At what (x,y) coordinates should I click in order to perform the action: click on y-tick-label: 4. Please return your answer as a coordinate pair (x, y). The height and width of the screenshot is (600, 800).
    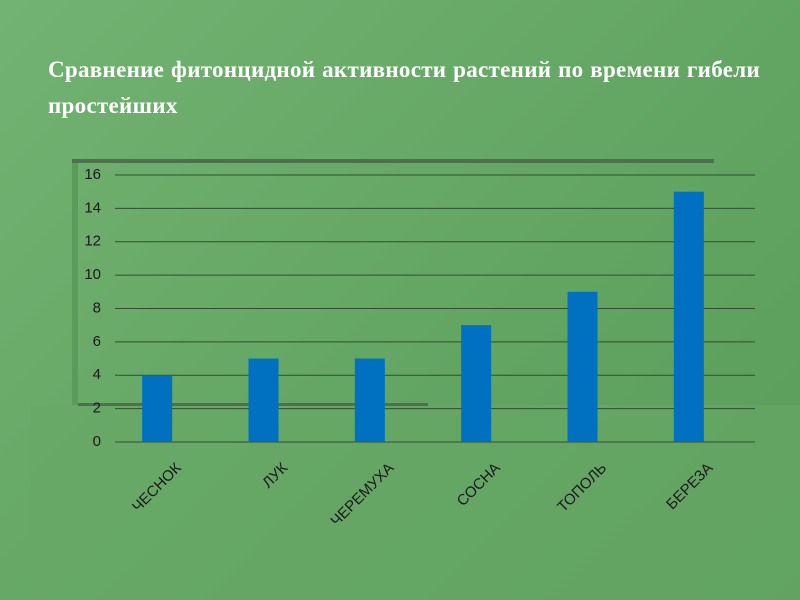
    Looking at the image, I should click on (97, 374).